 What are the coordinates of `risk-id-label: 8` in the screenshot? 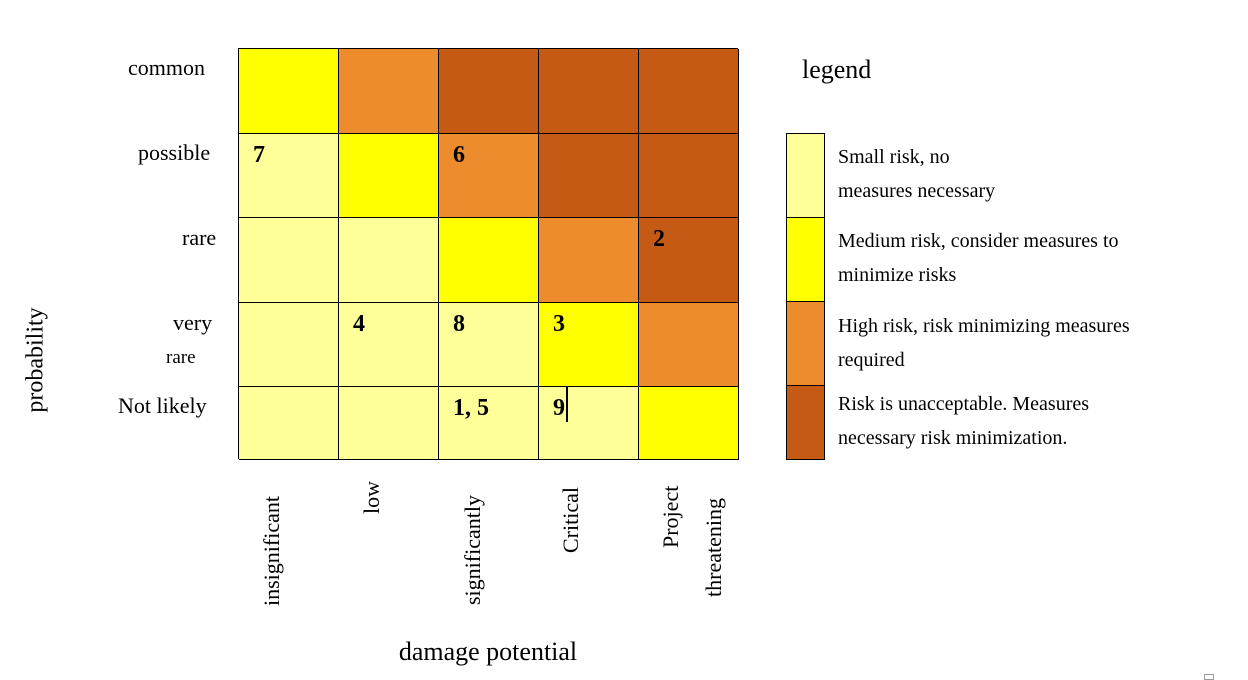 It's located at (459, 324).